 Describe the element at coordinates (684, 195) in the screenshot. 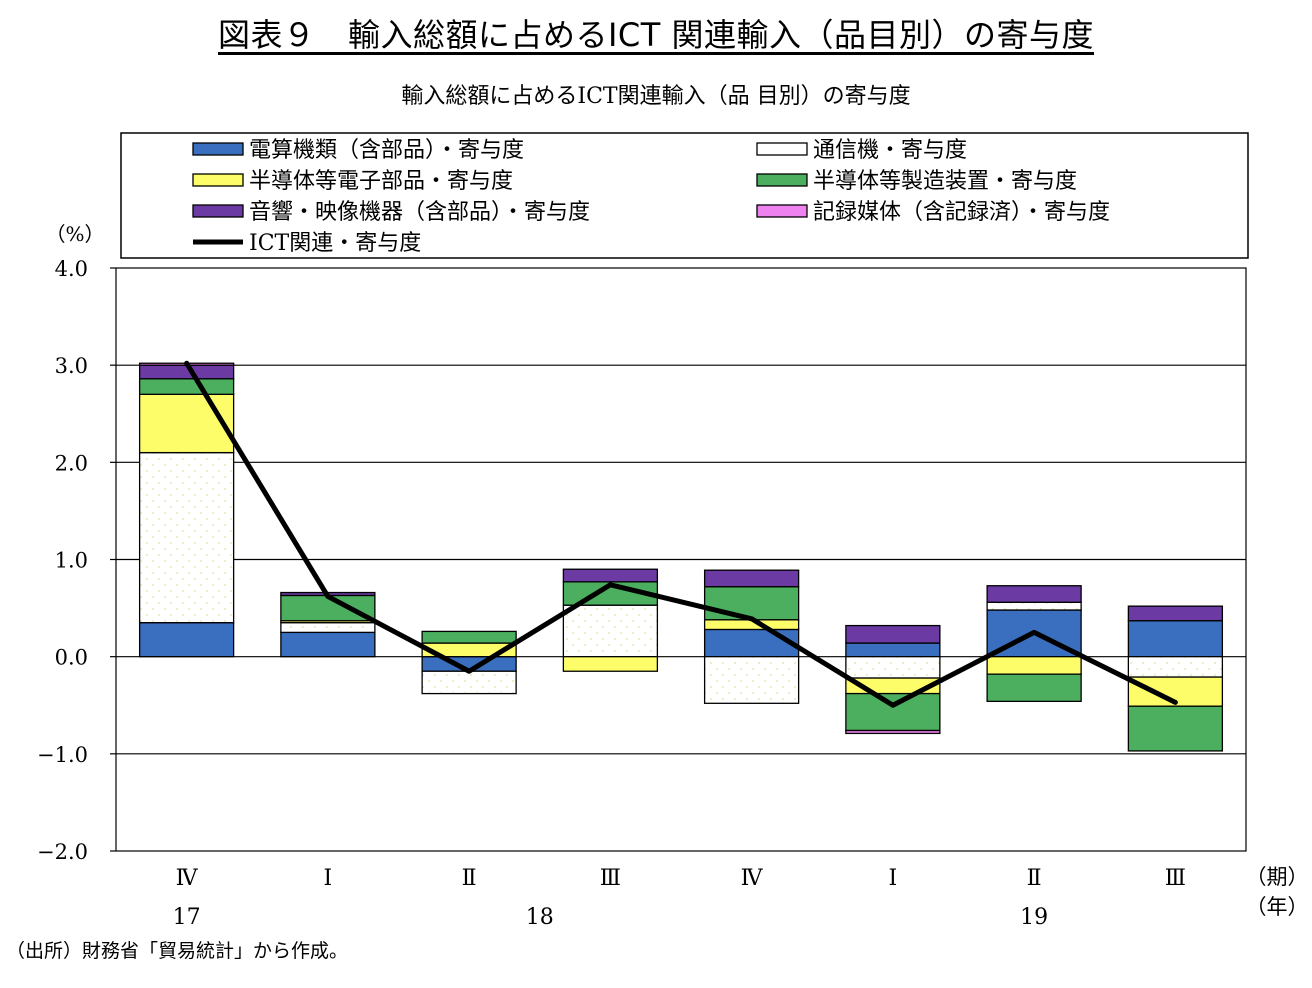

I see `legend-box` at that location.